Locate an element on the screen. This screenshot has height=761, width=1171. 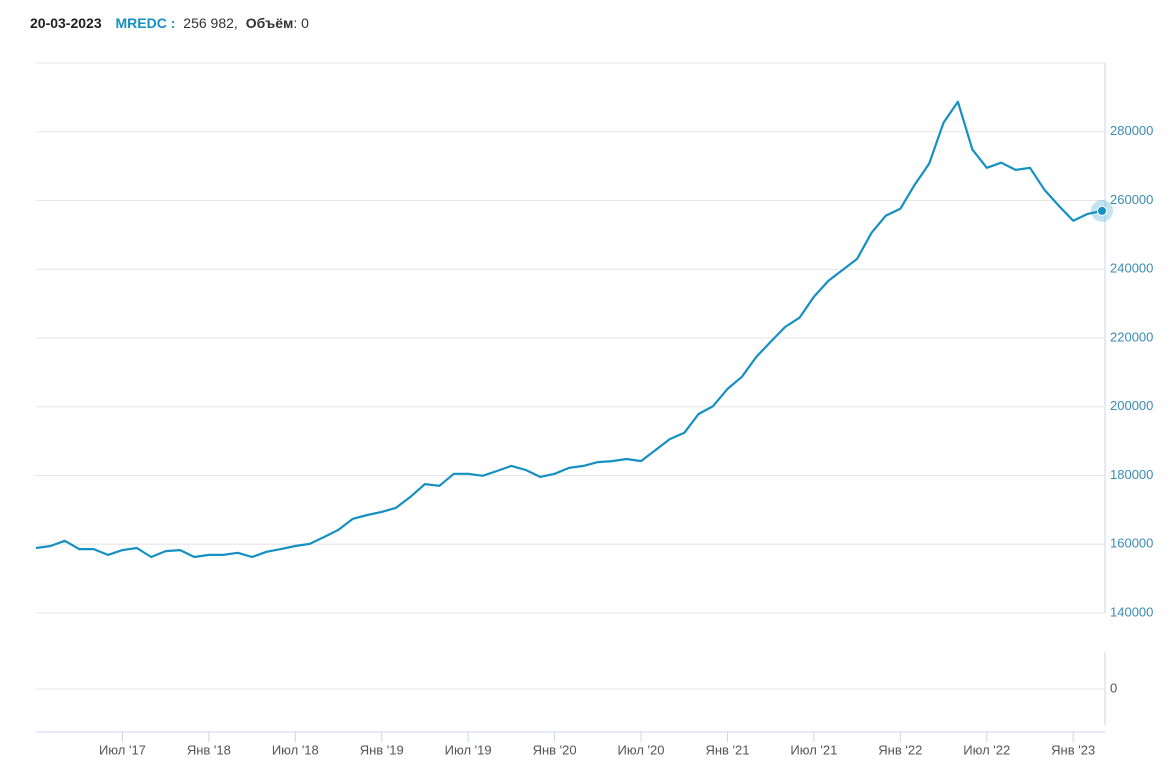
x-tick-label: Янв '19 is located at coordinates (382, 749).